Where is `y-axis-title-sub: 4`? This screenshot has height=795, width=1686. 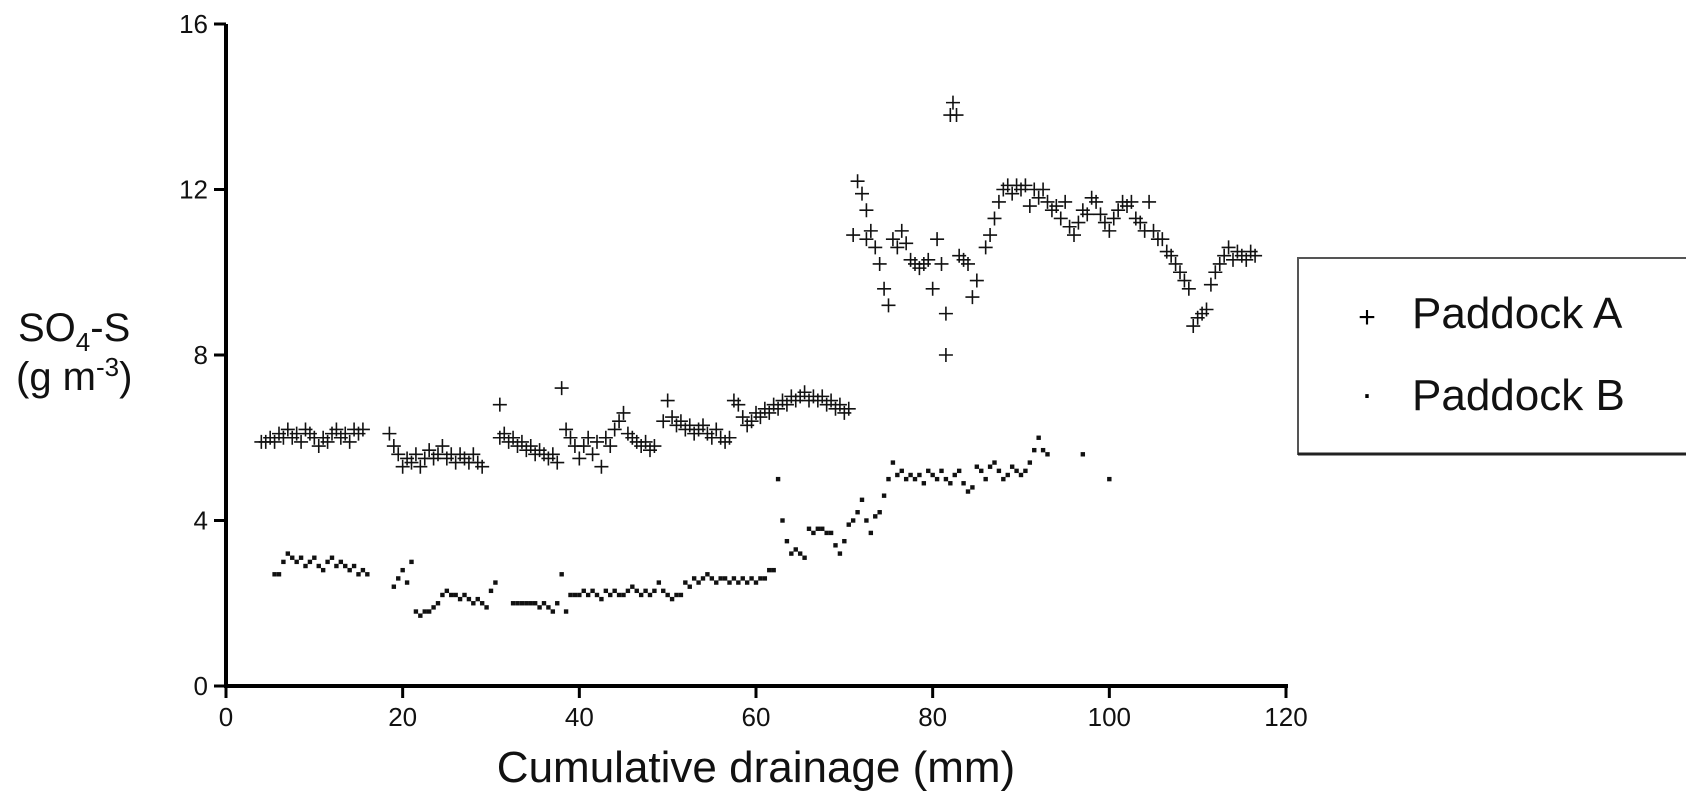
y-axis-title-sub: 4 is located at coordinates (83, 342).